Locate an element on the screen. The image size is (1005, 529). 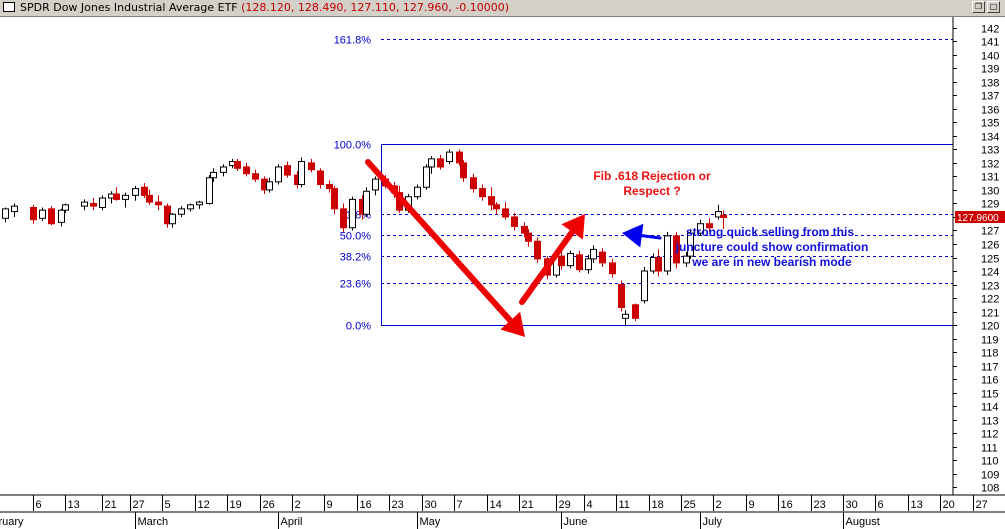
y-tick-label: 142 is located at coordinates (990, 30).